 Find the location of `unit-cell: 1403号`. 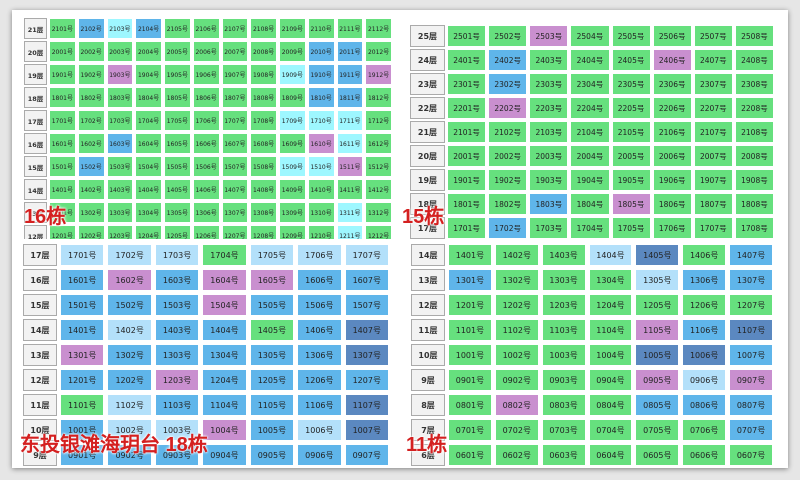

unit-cell: 1403号 is located at coordinates (120, 189).